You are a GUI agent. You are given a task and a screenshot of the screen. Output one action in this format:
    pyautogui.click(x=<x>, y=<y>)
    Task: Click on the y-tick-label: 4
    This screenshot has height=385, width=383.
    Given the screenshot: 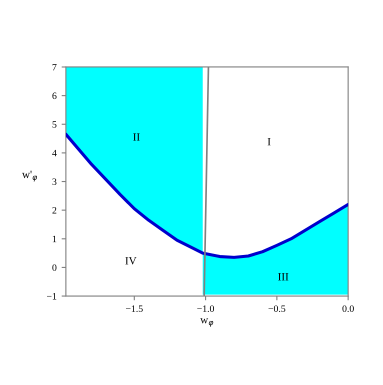 What is the action you would take?
    pyautogui.click(x=54, y=153)
    